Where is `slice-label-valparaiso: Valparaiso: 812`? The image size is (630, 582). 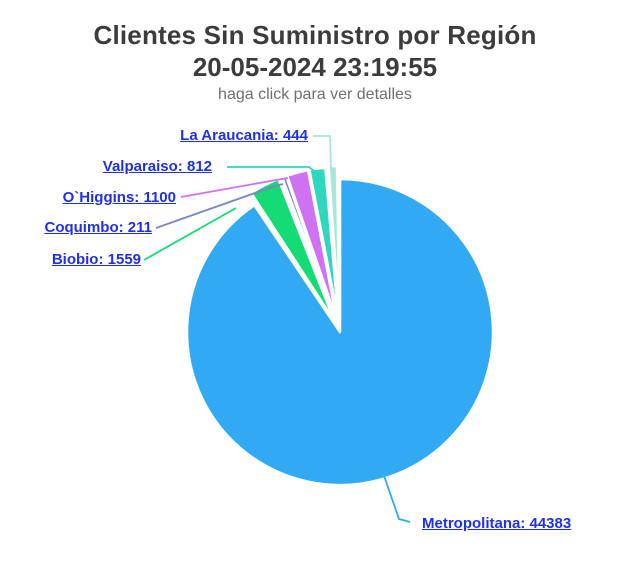
slice-label-valparaiso: Valparaiso: 812 is located at coordinates (157, 166).